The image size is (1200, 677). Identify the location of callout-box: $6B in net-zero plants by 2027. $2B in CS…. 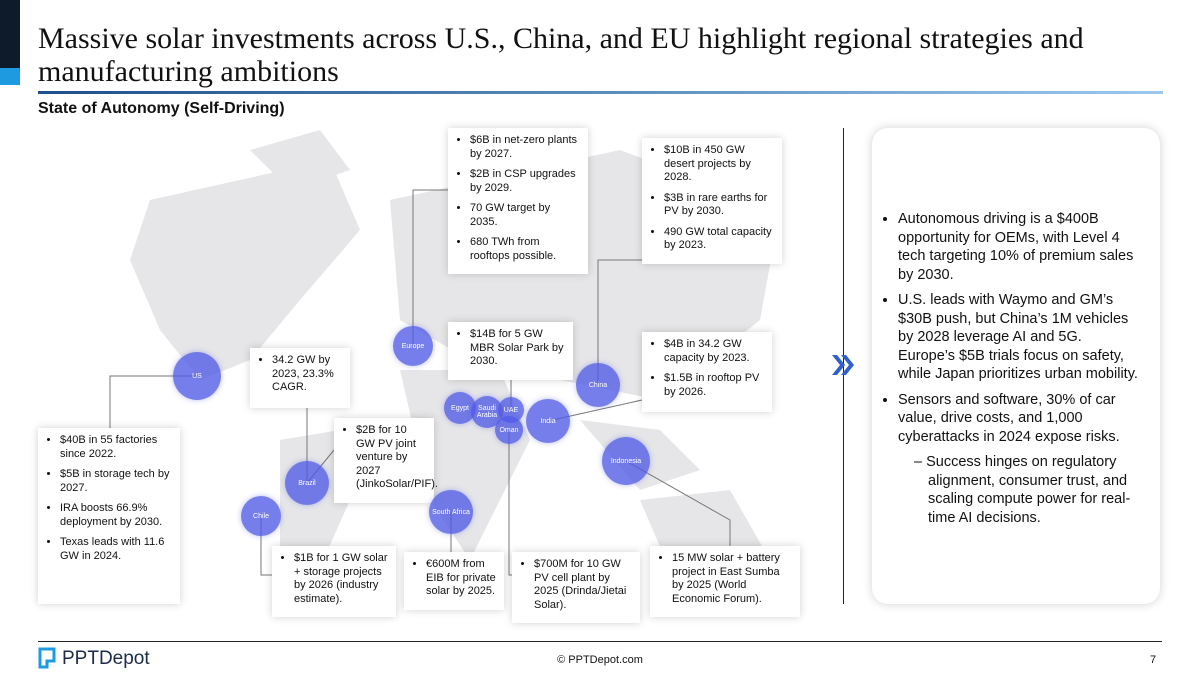
(518, 201).